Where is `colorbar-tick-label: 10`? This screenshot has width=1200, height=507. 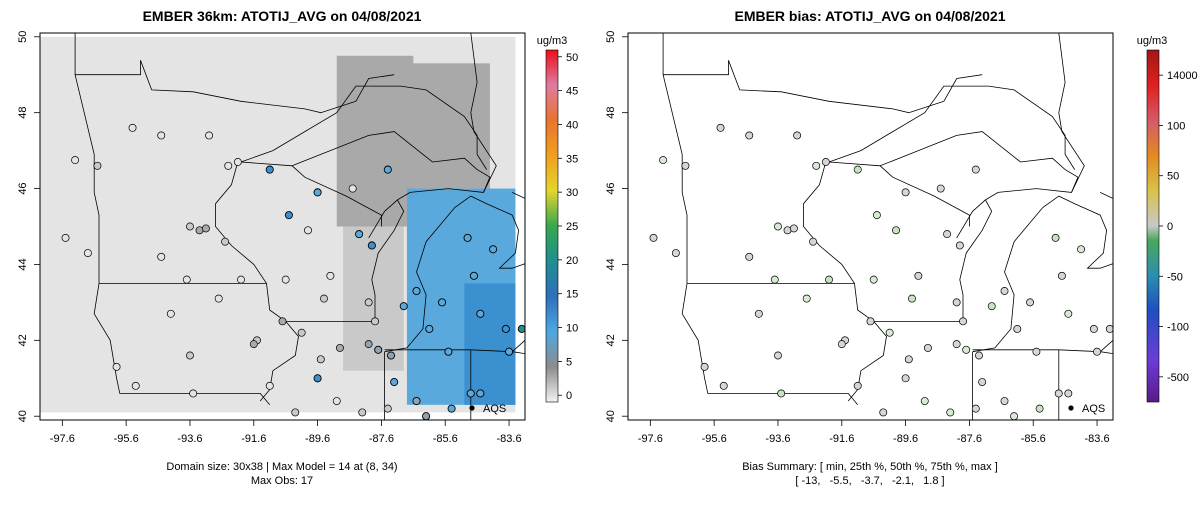 colorbar-tick-label: 10 is located at coordinates (572, 329).